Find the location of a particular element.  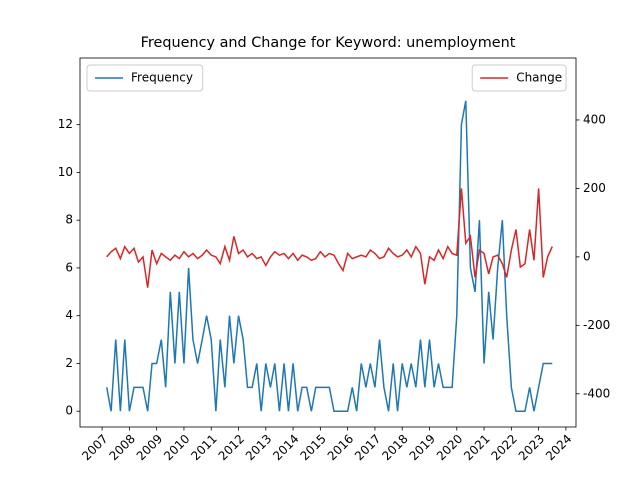

y-tick-label: 12 is located at coordinates (65, 124).